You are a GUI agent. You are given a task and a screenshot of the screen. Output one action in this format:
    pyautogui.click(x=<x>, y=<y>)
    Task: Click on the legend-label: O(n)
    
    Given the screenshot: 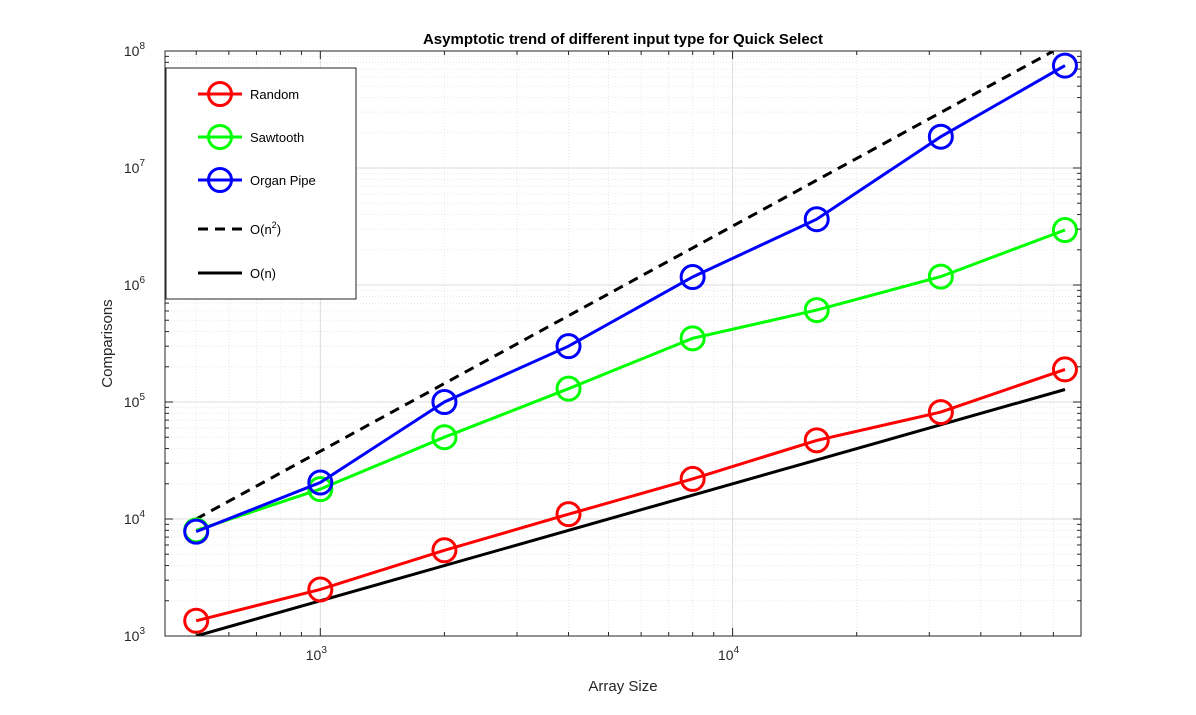 What is the action you would take?
    pyautogui.click(x=263, y=273)
    